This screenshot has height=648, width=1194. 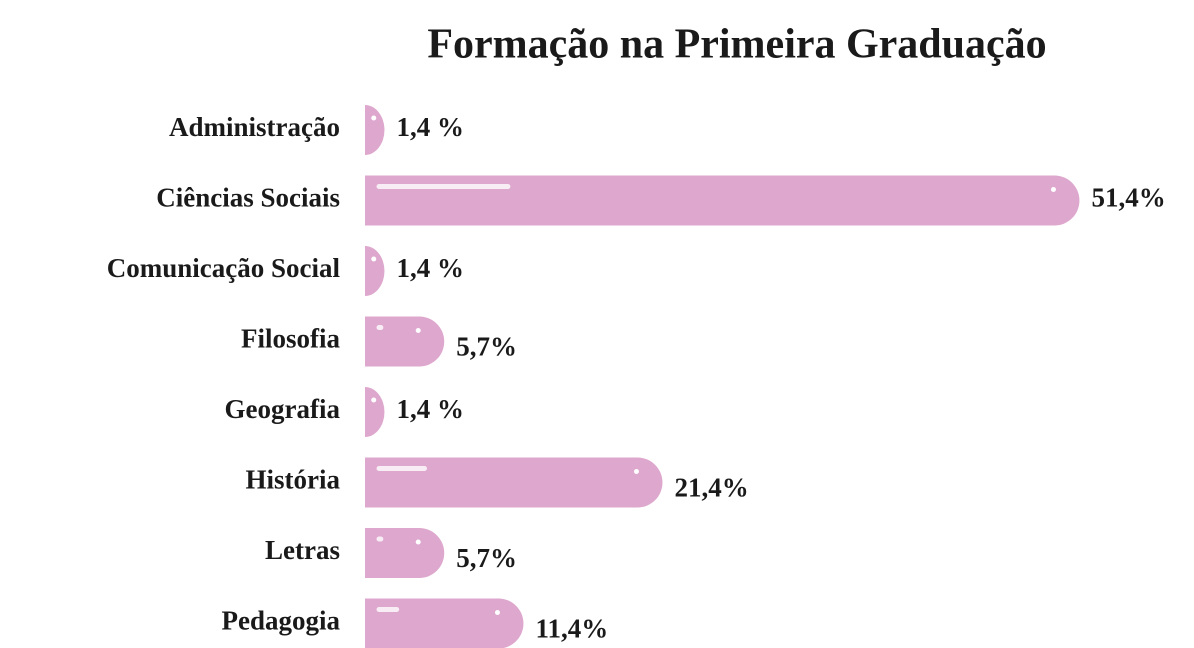 What do you see at coordinates (711, 488) in the screenshot?
I see `value-label: 21,4%` at bounding box center [711, 488].